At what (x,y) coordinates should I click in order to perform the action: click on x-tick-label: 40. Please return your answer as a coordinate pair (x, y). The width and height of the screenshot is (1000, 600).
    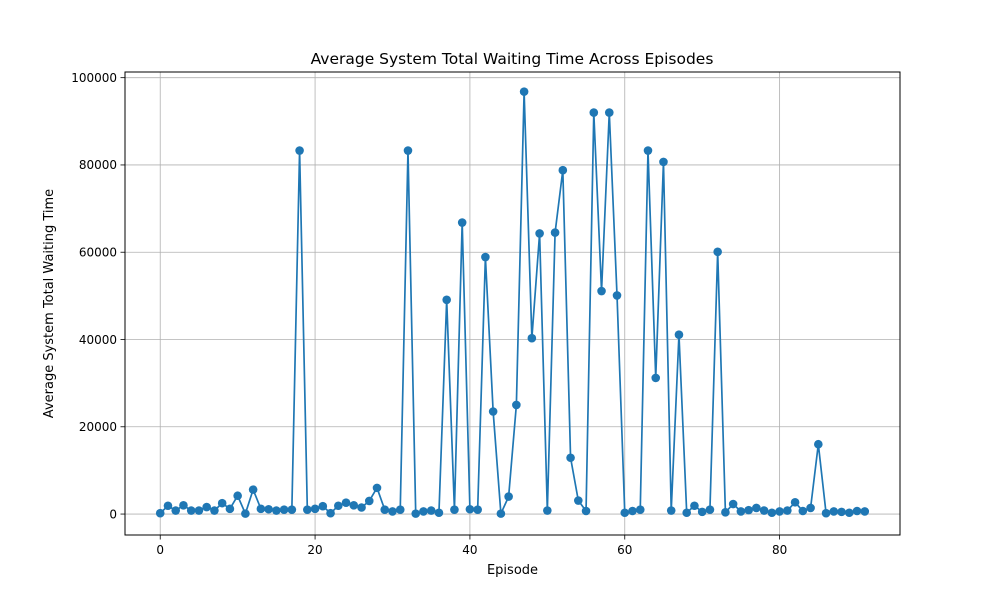
    Looking at the image, I should click on (469, 550).